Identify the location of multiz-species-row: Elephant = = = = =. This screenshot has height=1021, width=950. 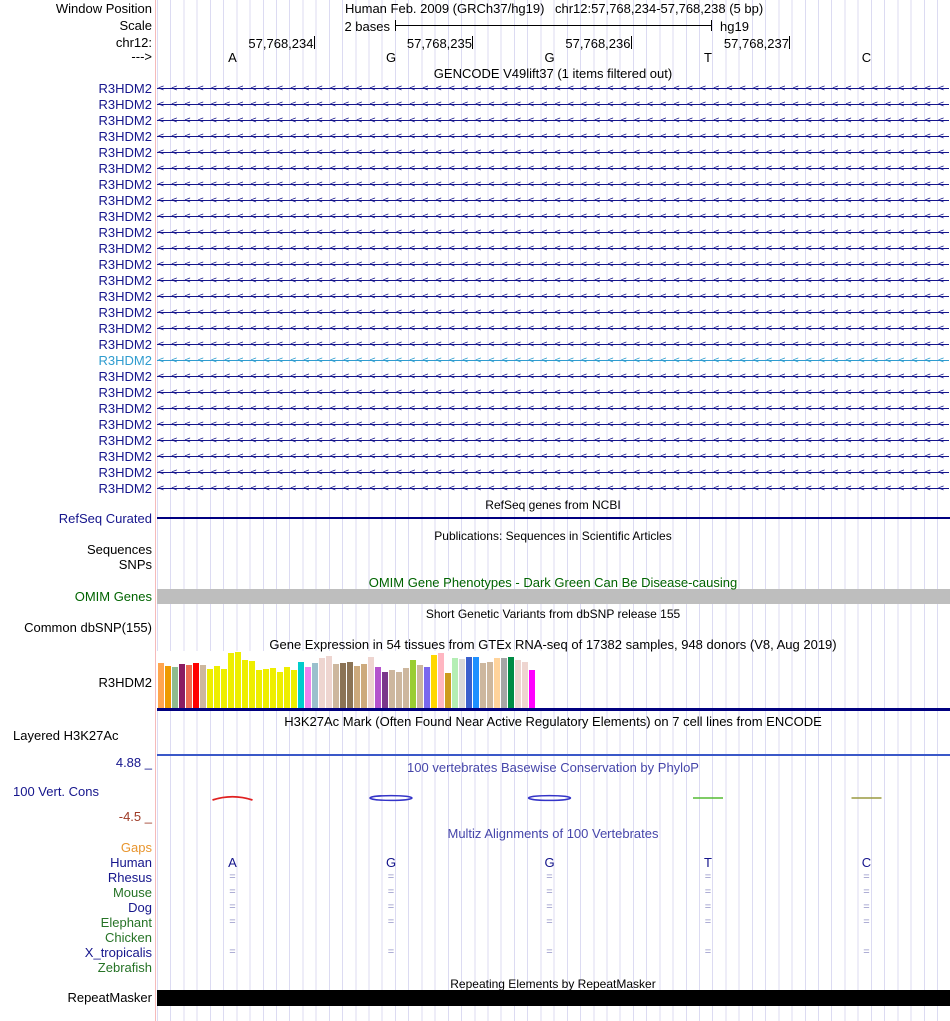
(475, 922).